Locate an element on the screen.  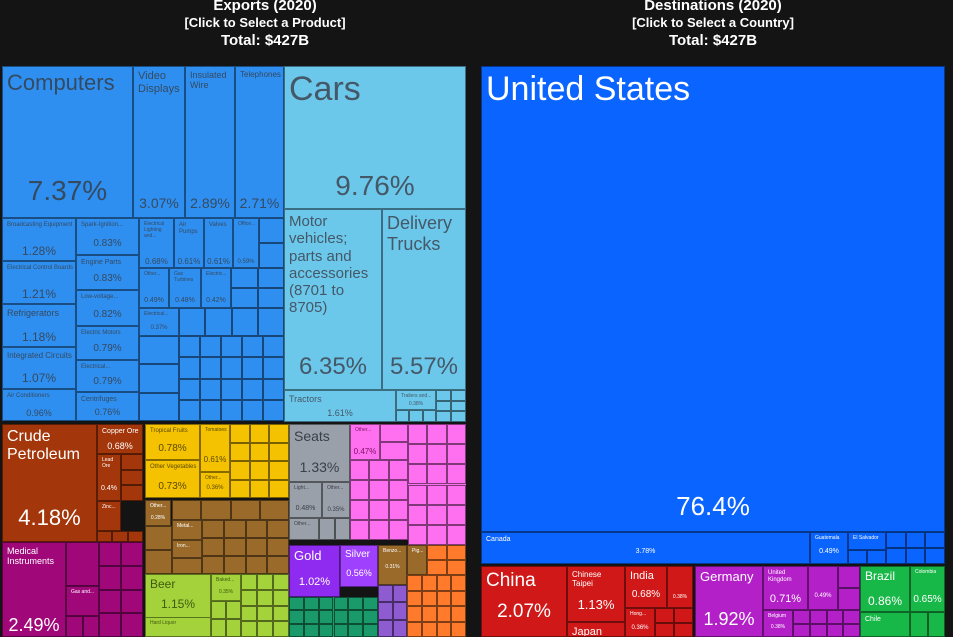
textiles-small-tiles is located at coordinates (334, 529).